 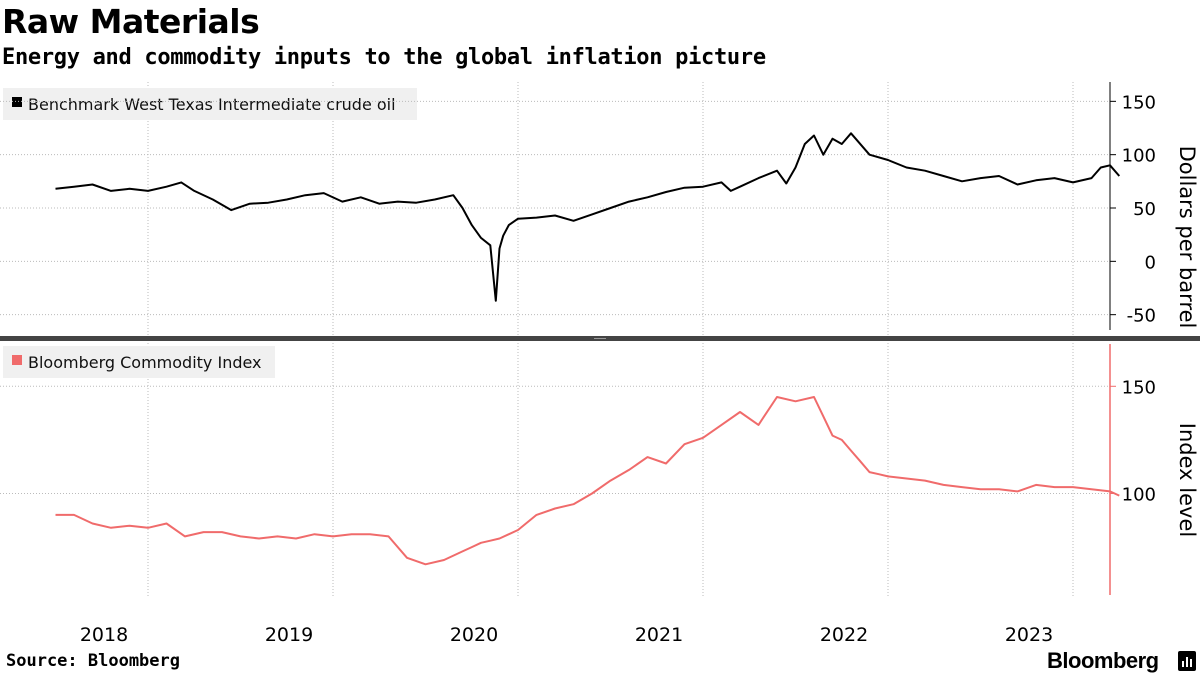 I want to click on y-tick-label: 50, so click(x=1144, y=209).